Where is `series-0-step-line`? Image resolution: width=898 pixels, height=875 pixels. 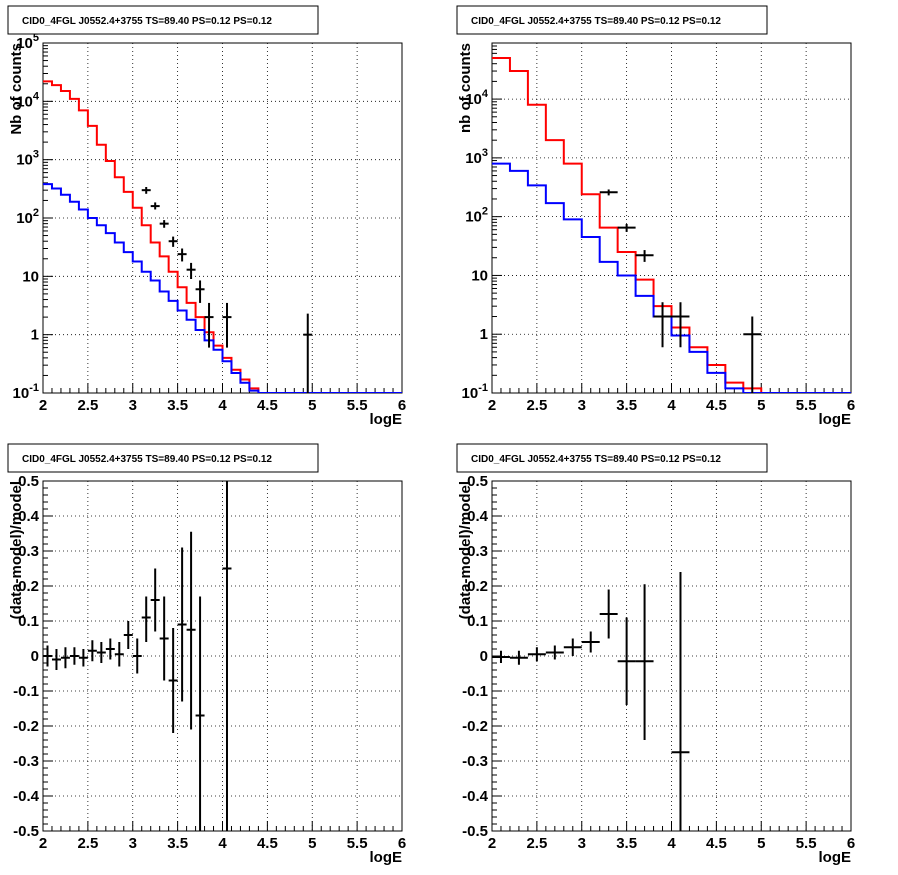 series-0-step-line is located at coordinates (222, 236).